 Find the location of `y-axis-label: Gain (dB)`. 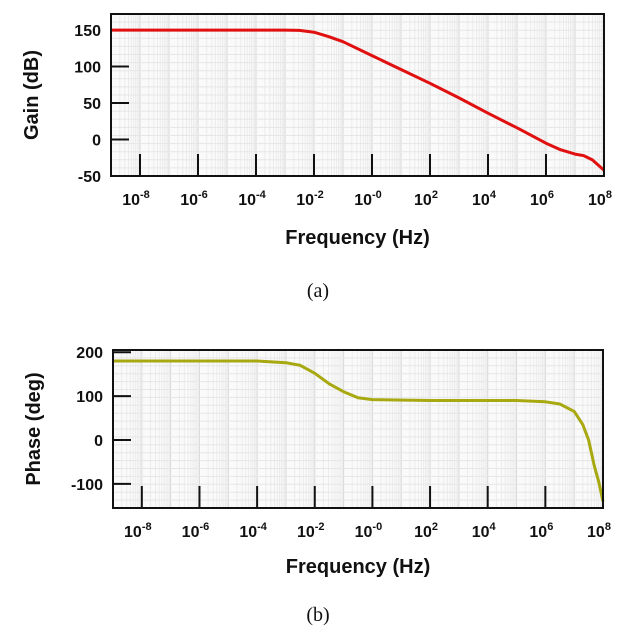

y-axis-label: Gain (dB) is located at coordinates (32, 95).